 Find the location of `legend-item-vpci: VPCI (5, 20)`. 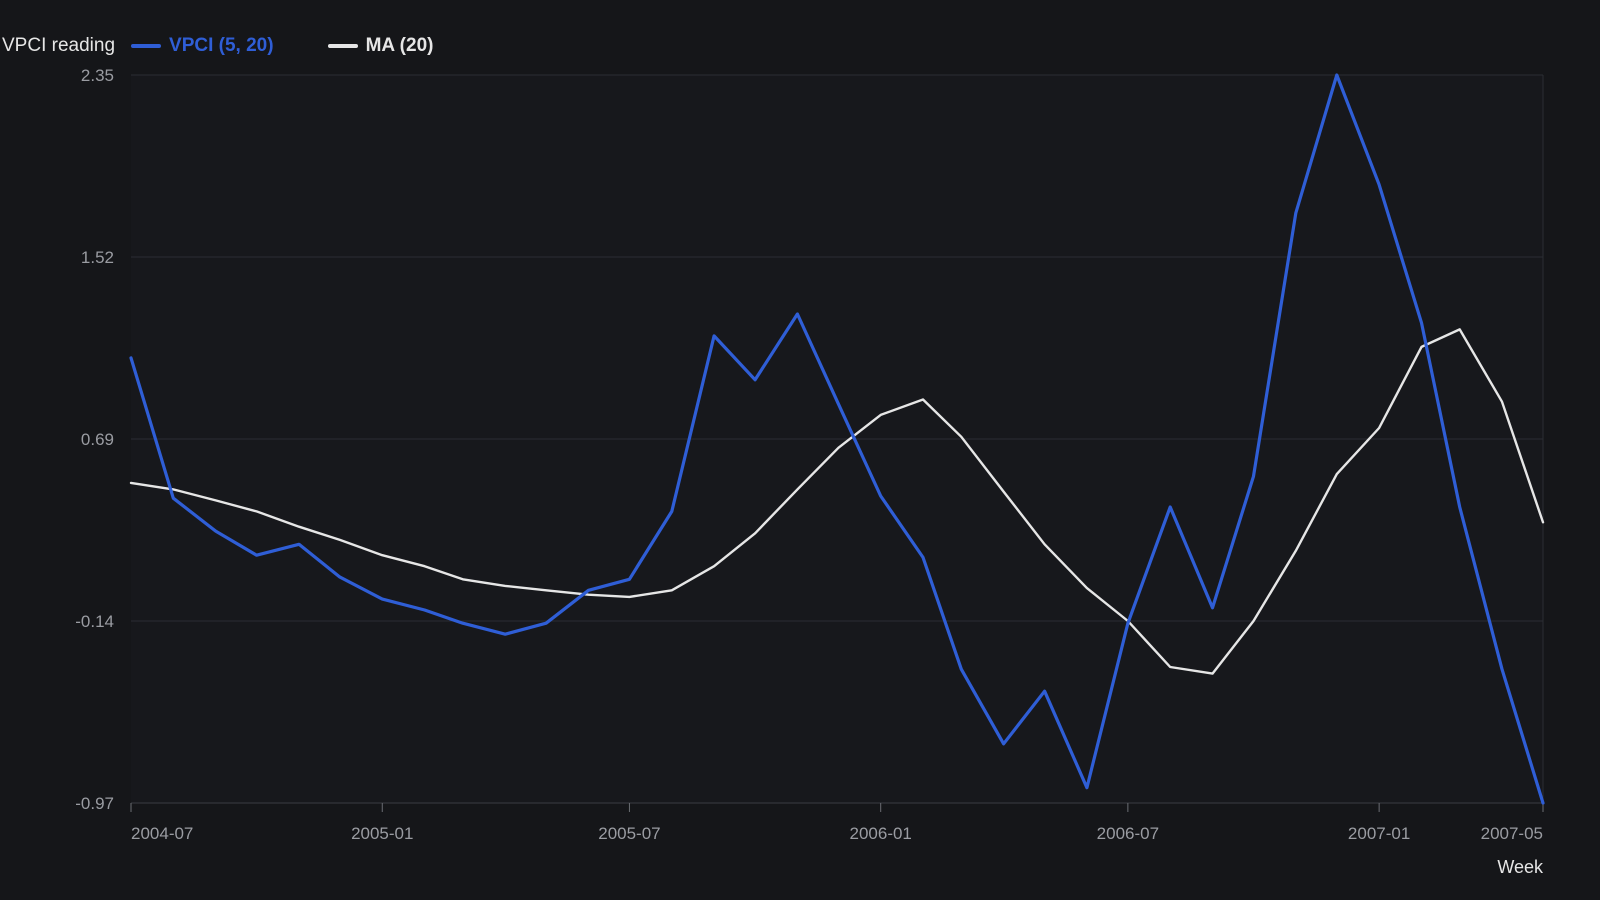

legend-item-vpci: VPCI (5, 20) is located at coordinates (202, 46).